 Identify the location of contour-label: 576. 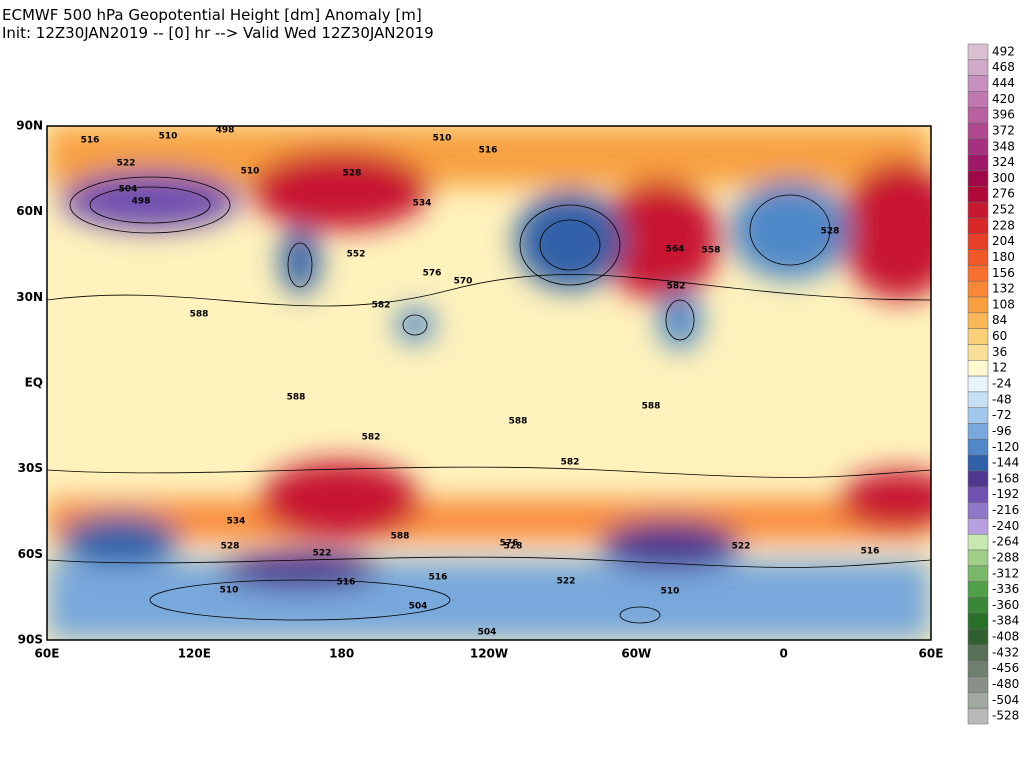
(509, 544).